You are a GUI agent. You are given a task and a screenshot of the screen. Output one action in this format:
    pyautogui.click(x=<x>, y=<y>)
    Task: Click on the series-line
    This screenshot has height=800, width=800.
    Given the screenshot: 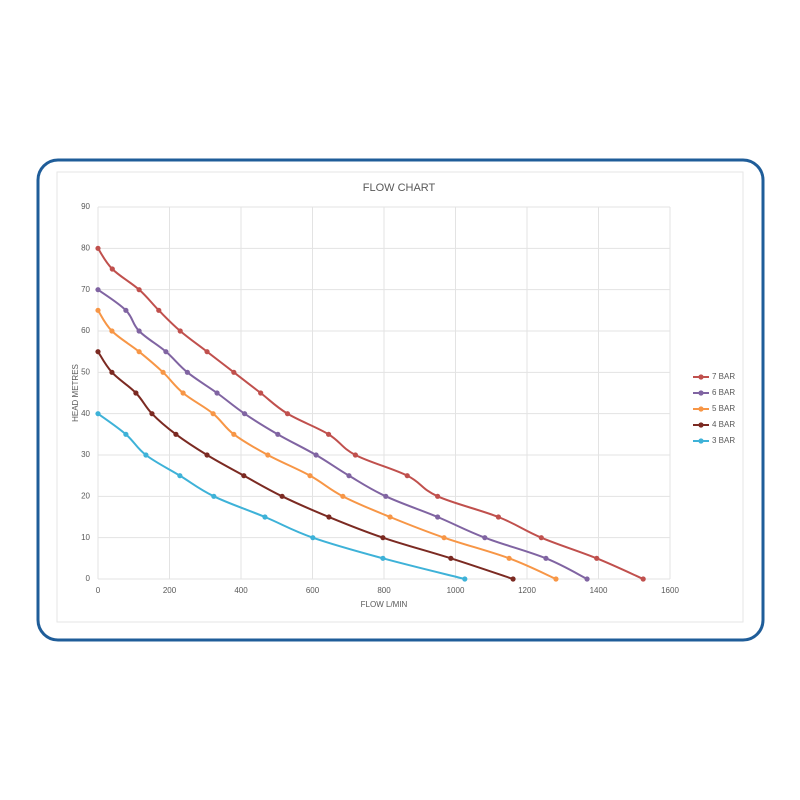 What is the action you would take?
    pyautogui.click(x=281, y=496)
    